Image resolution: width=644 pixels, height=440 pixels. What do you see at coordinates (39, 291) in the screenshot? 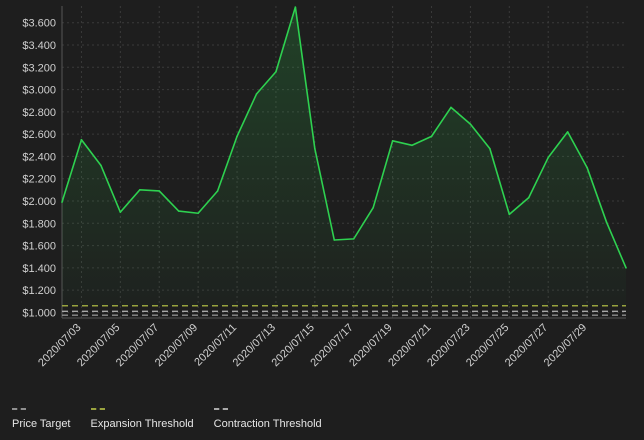
I see `y-tick-label: $1.200` at bounding box center [39, 291].